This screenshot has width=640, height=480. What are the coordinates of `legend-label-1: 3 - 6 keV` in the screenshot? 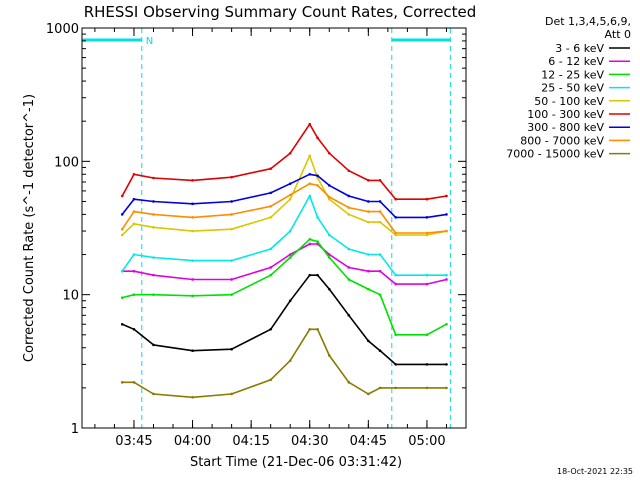 It's located at (579, 48).